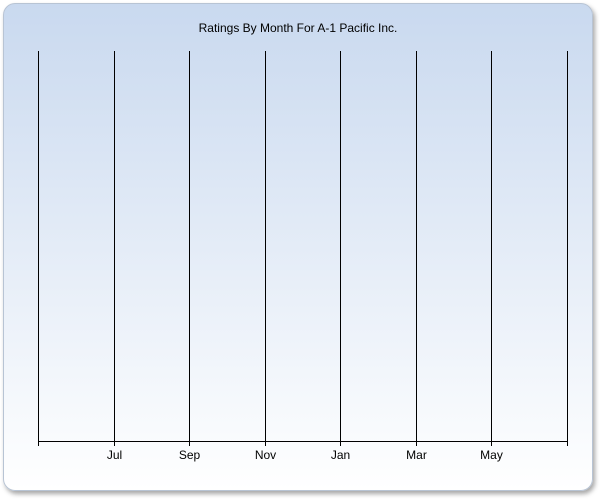 This screenshot has height=500, width=600. What do you see at coordinates (491, 455) in the screenshot?
I see `x-tick-label: May` at bounding box center [491, 455].